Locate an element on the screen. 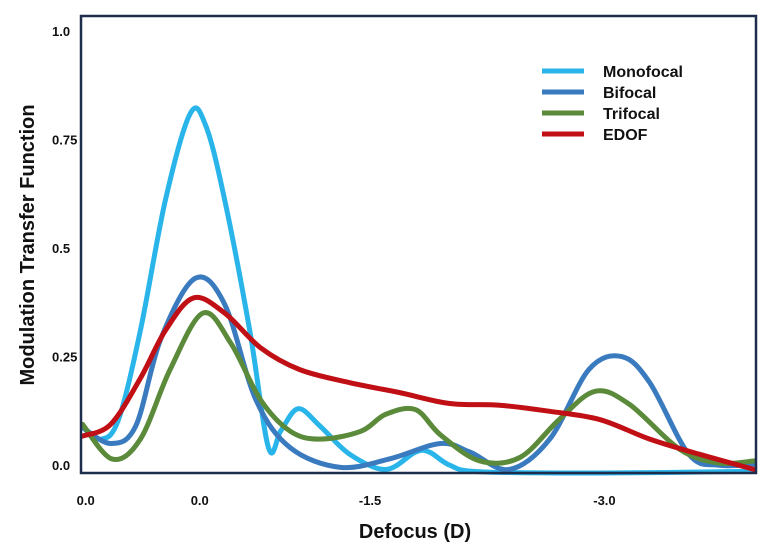 The height and width of the screenshot is (558, 768). legend-item: Monofocal is located at coordinates (612, 72).